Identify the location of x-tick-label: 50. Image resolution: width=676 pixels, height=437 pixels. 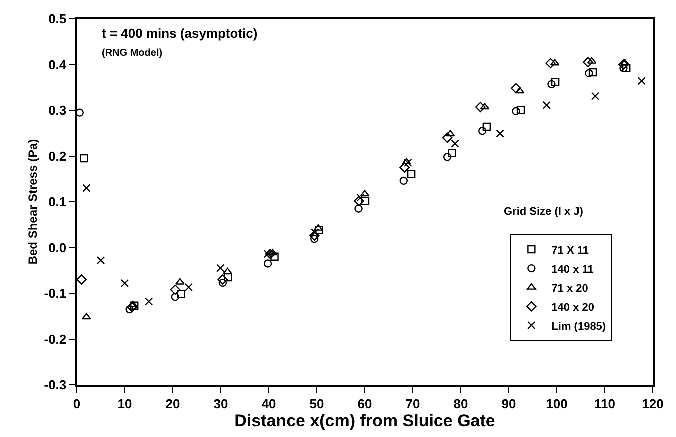
(317, 404).